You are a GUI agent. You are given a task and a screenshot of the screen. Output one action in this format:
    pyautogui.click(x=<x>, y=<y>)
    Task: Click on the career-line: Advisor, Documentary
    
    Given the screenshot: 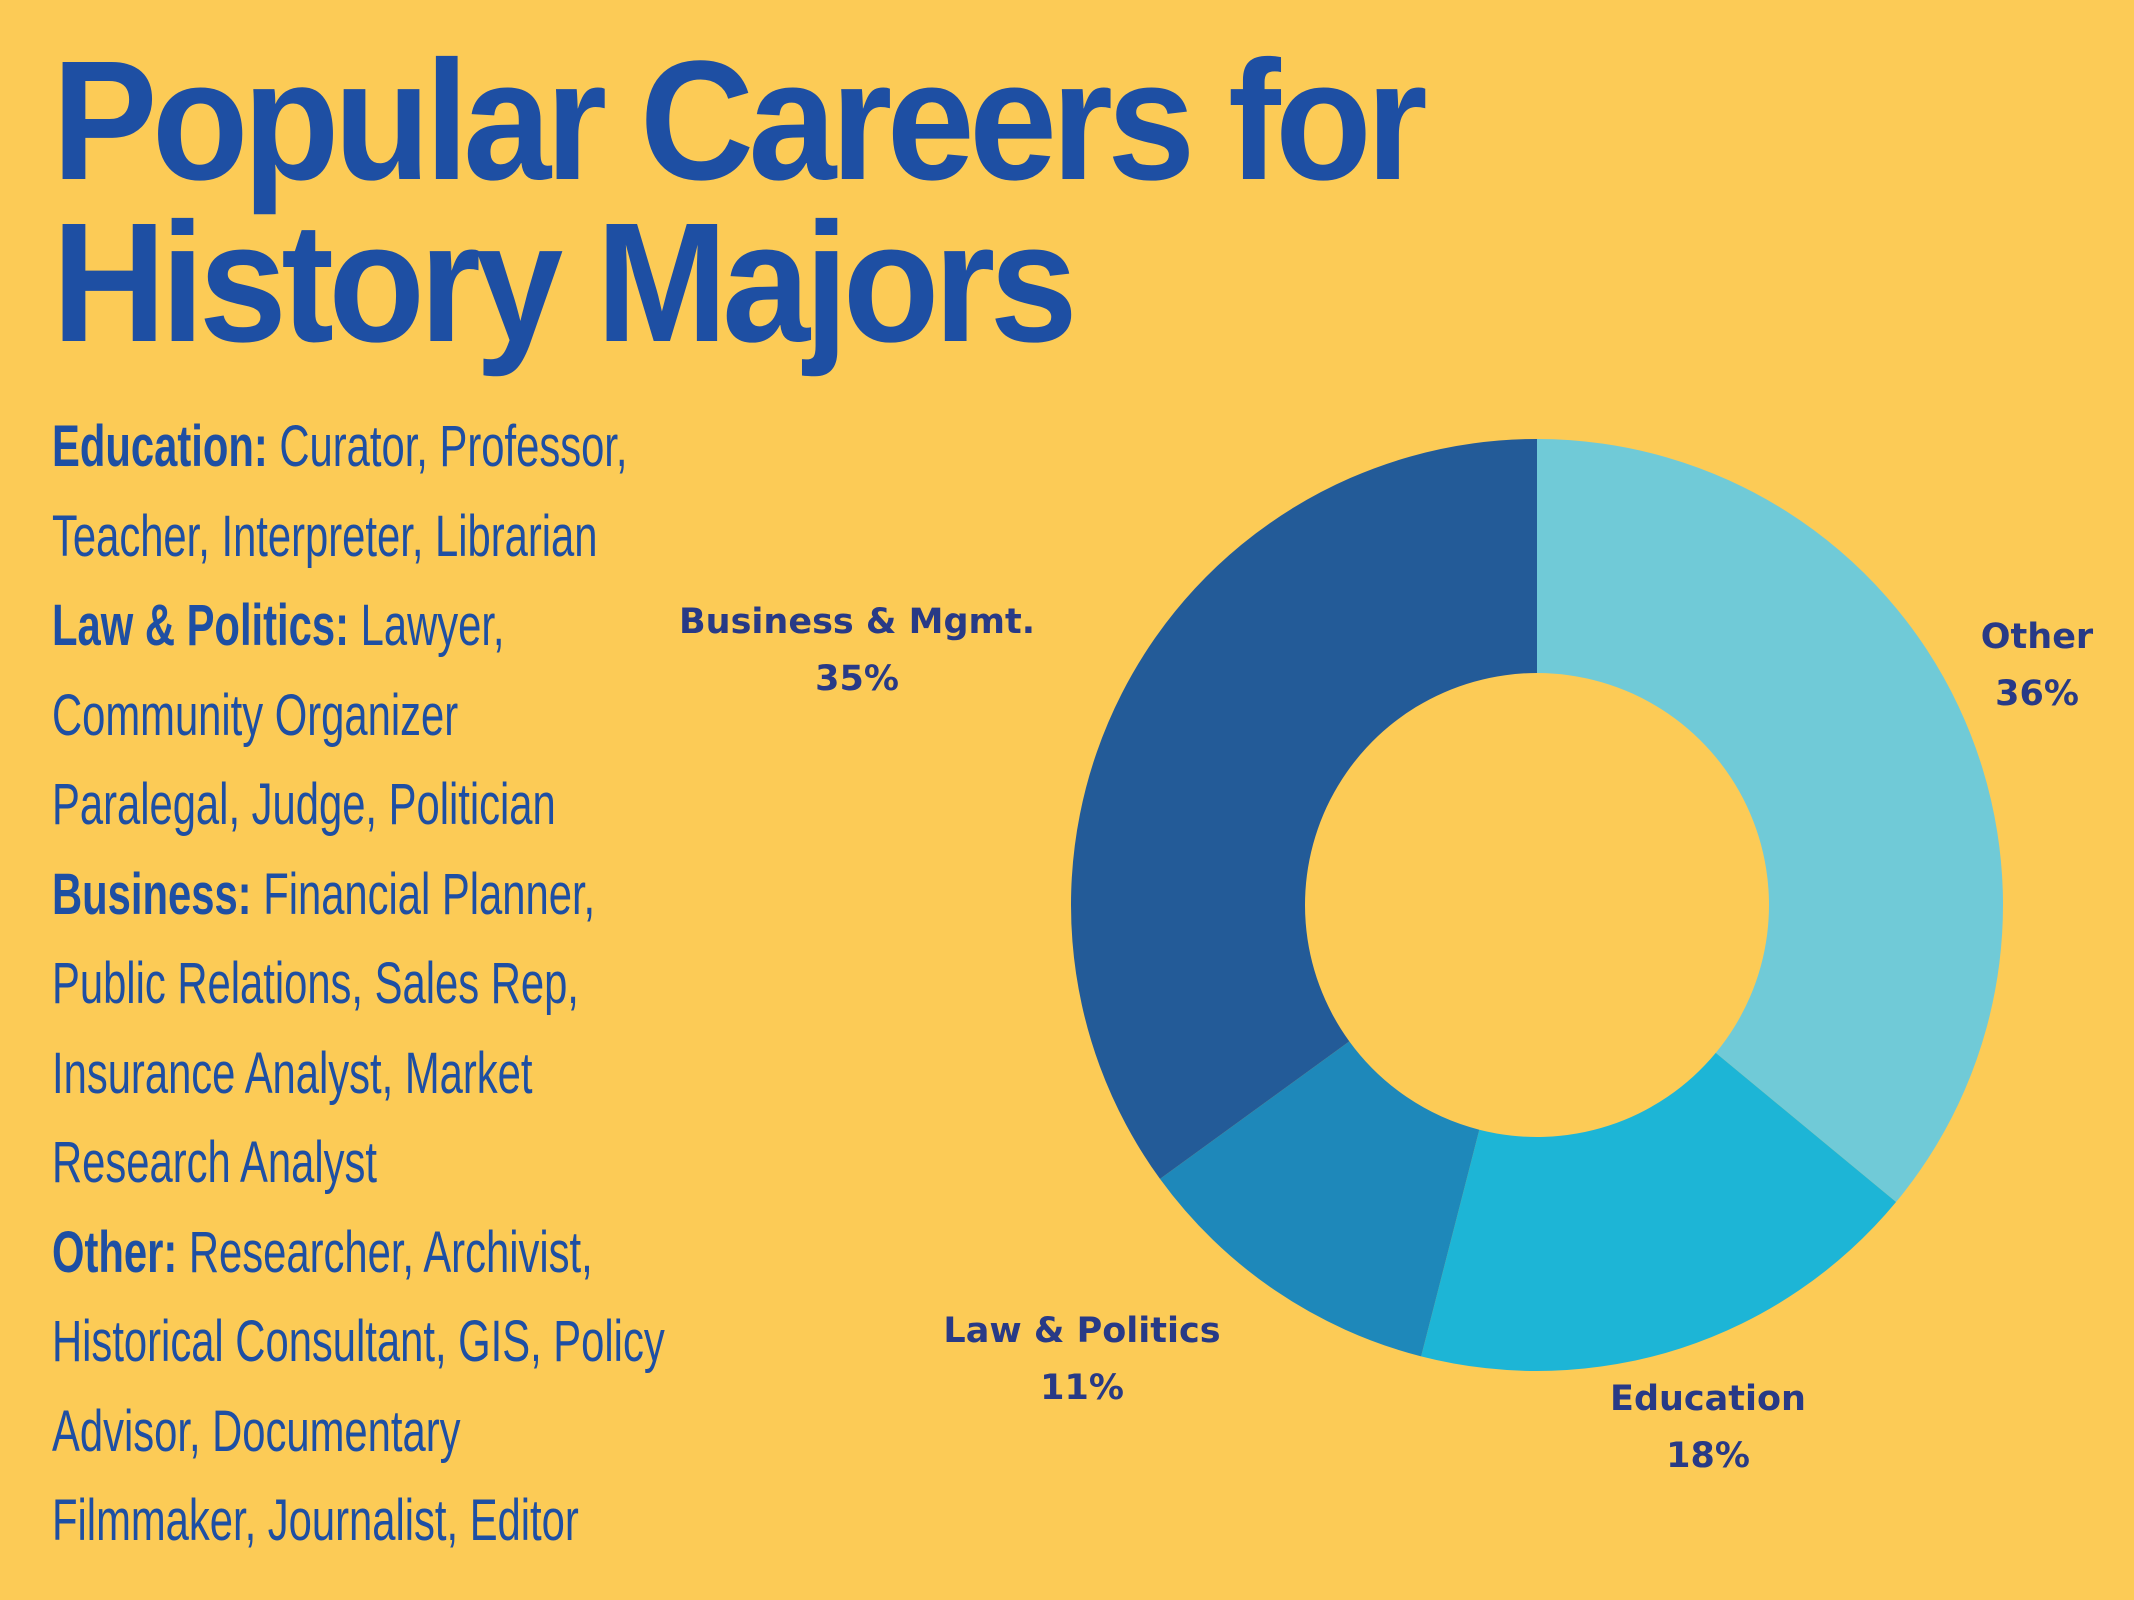 What is the action you would take?
    pyautogui.click(x=358, y=1447)
    